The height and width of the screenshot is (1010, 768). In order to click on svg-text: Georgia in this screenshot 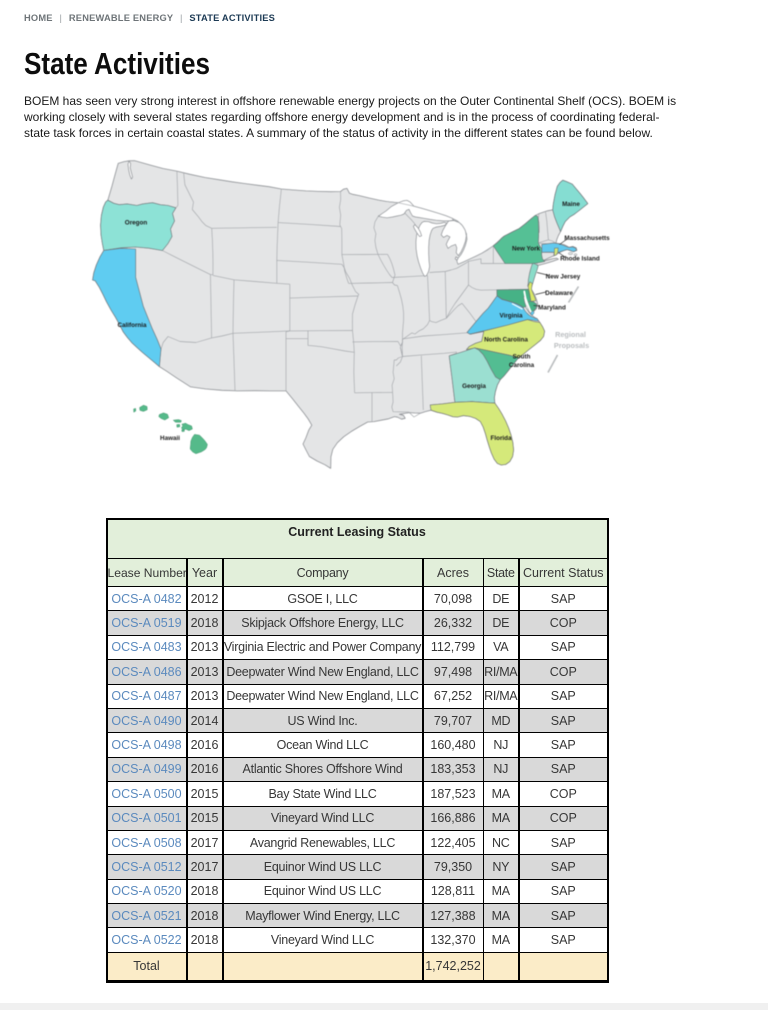, I will do `click(474, 386)`.